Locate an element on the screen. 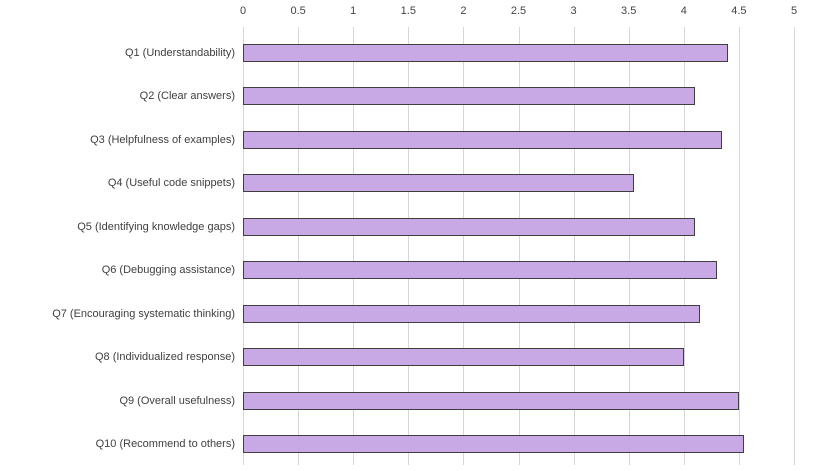 This screenshot has height=471, width=814. category-label: Q9 (Overall usefulness) is located at coordinates (177, 400).